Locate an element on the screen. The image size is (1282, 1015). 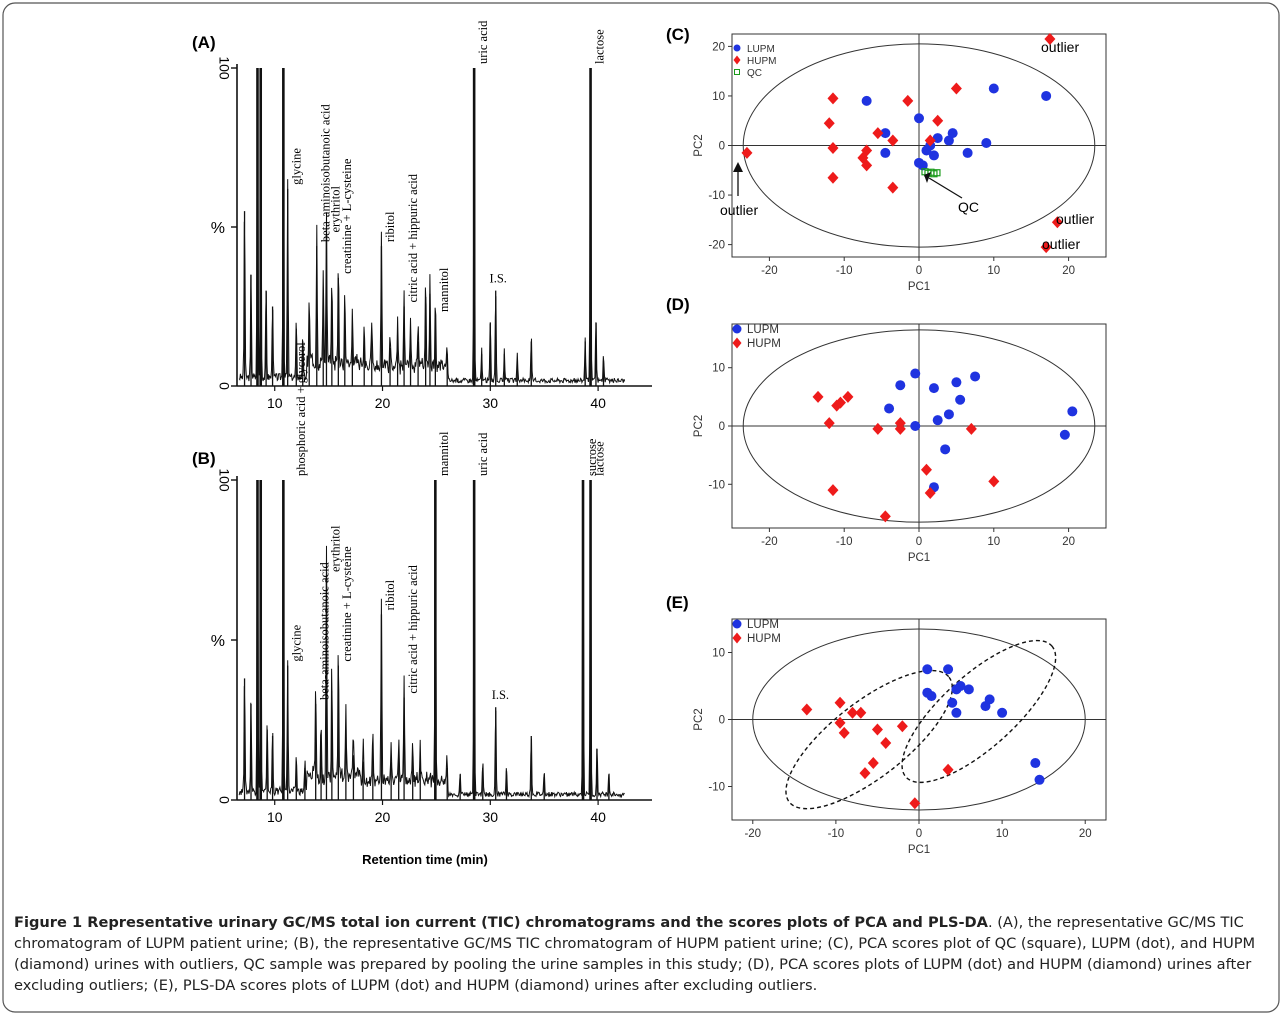
peak-annotation: creatinine + L-cysteine is located at coordinates (347, 604).